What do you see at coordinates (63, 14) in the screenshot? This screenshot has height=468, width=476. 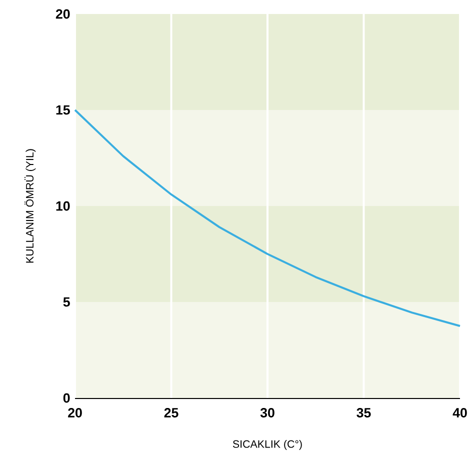 I see `y-tick-label: 20` at bounding box center [63, 14].